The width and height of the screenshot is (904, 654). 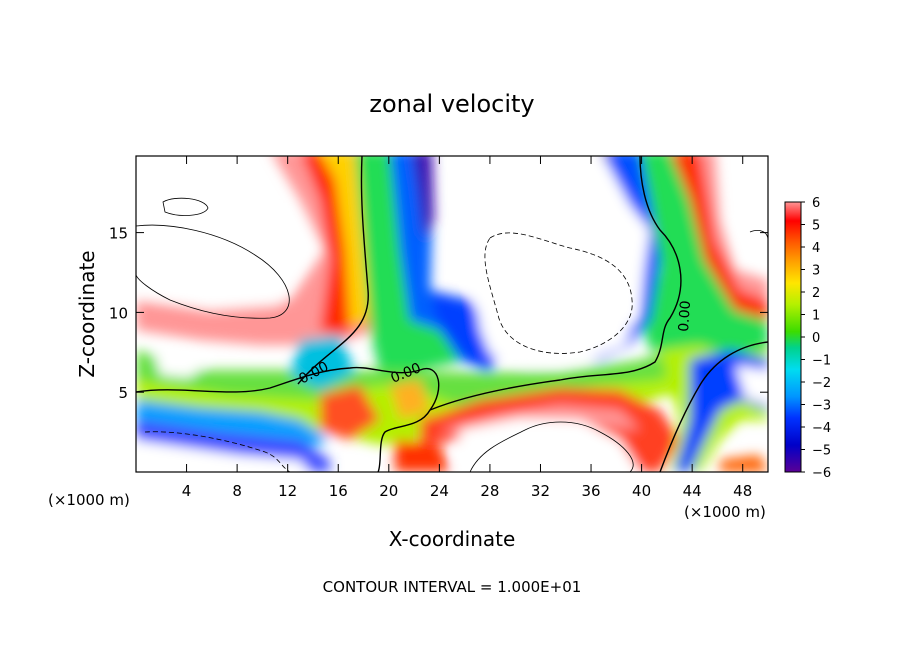 What do you see at coordinates (742, 491) in the screenshot?
I see `x-tick-label: 48` at bounding box center [742, 491].